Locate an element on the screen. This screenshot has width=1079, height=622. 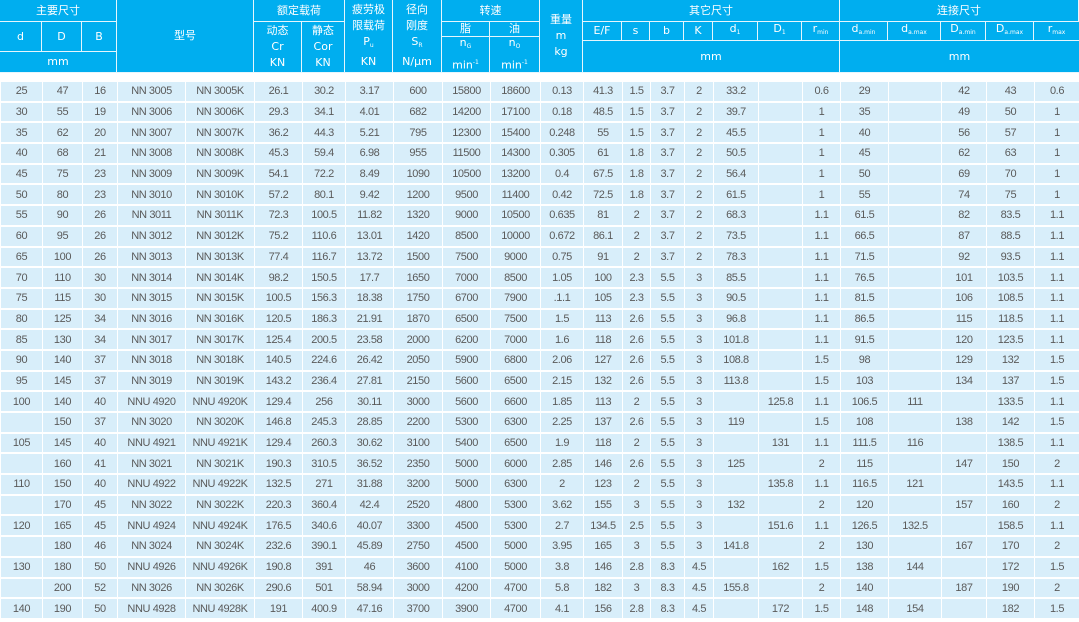
cell-b: 5.5 is located at coordinates (667, 360).